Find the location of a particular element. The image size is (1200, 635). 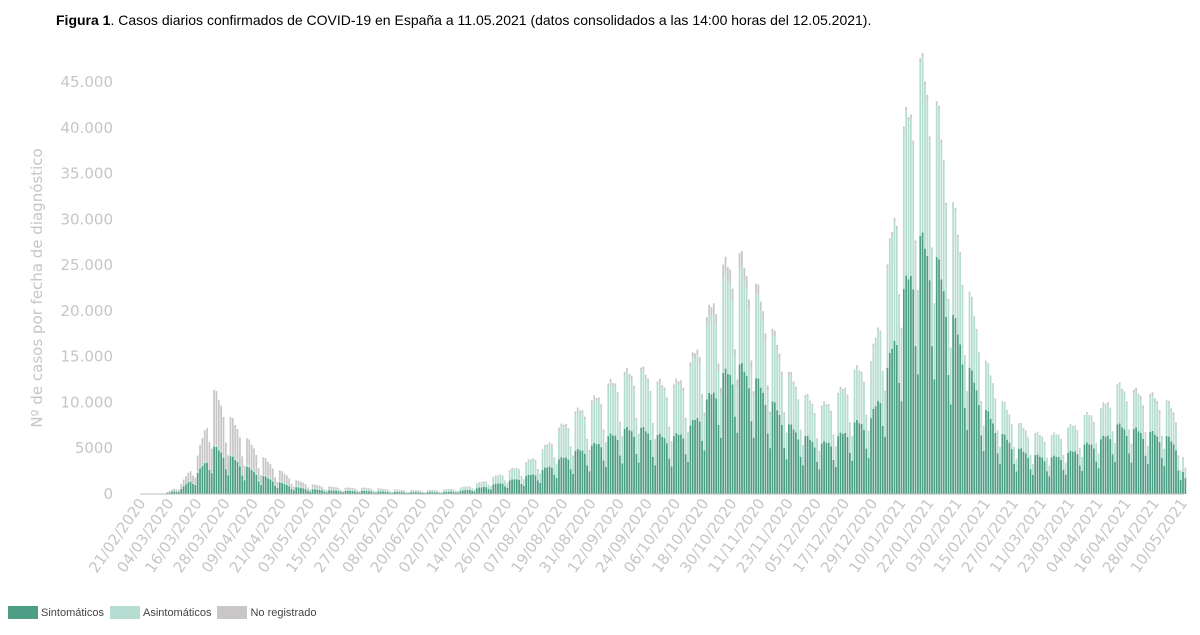

y-tick-label: 30.000 is located at coordinates (87, 219).